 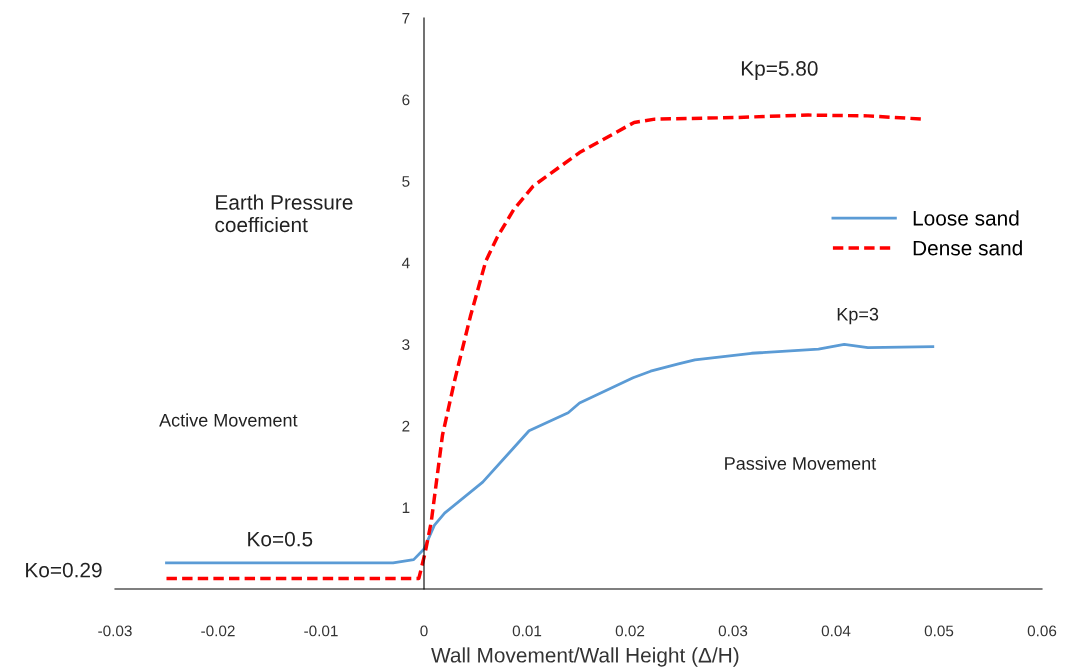 What do you see at coordinates (280, 539) in the screenshot?
I see `annotation: Ko=0.5` at bounding box center [280, 539].